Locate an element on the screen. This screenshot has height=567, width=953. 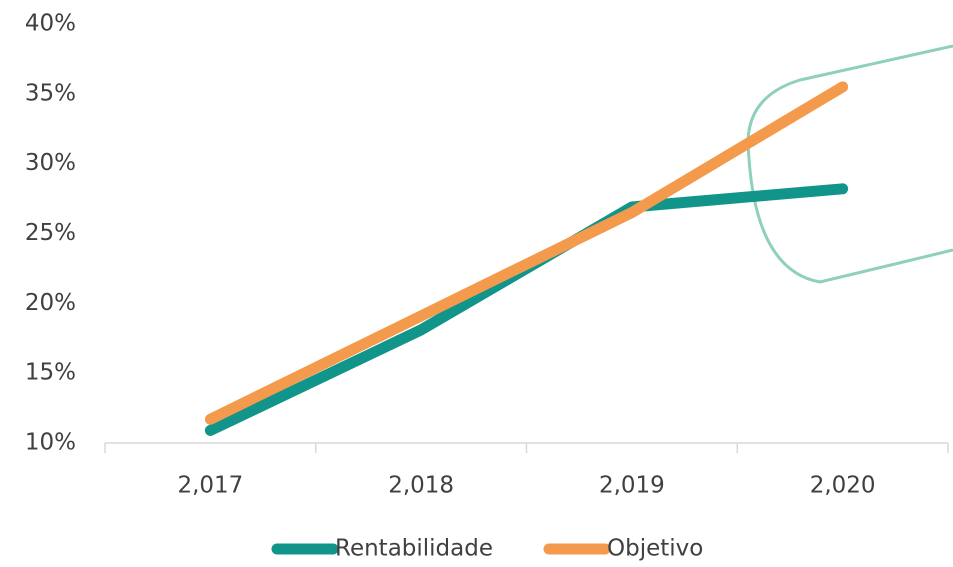
y-tick-label: 15% is located at coordinates (50, 373).